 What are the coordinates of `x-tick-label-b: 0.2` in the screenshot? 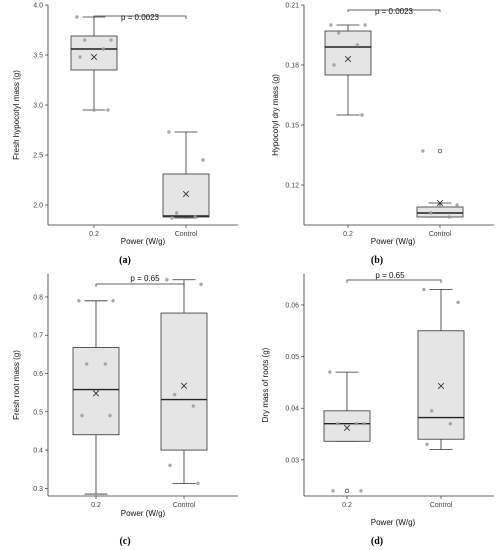 It's located at (348, 234).